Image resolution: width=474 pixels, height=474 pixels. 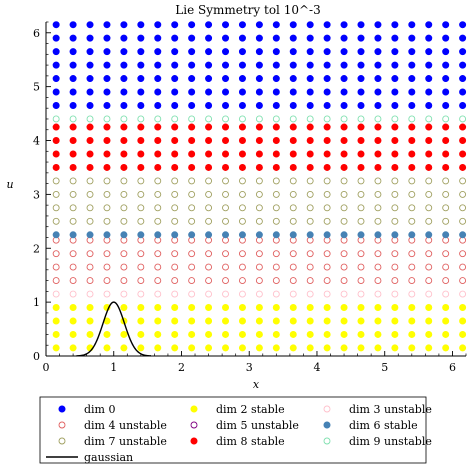 I want to click on y-axis-title: u, so click(x=9, y=184).